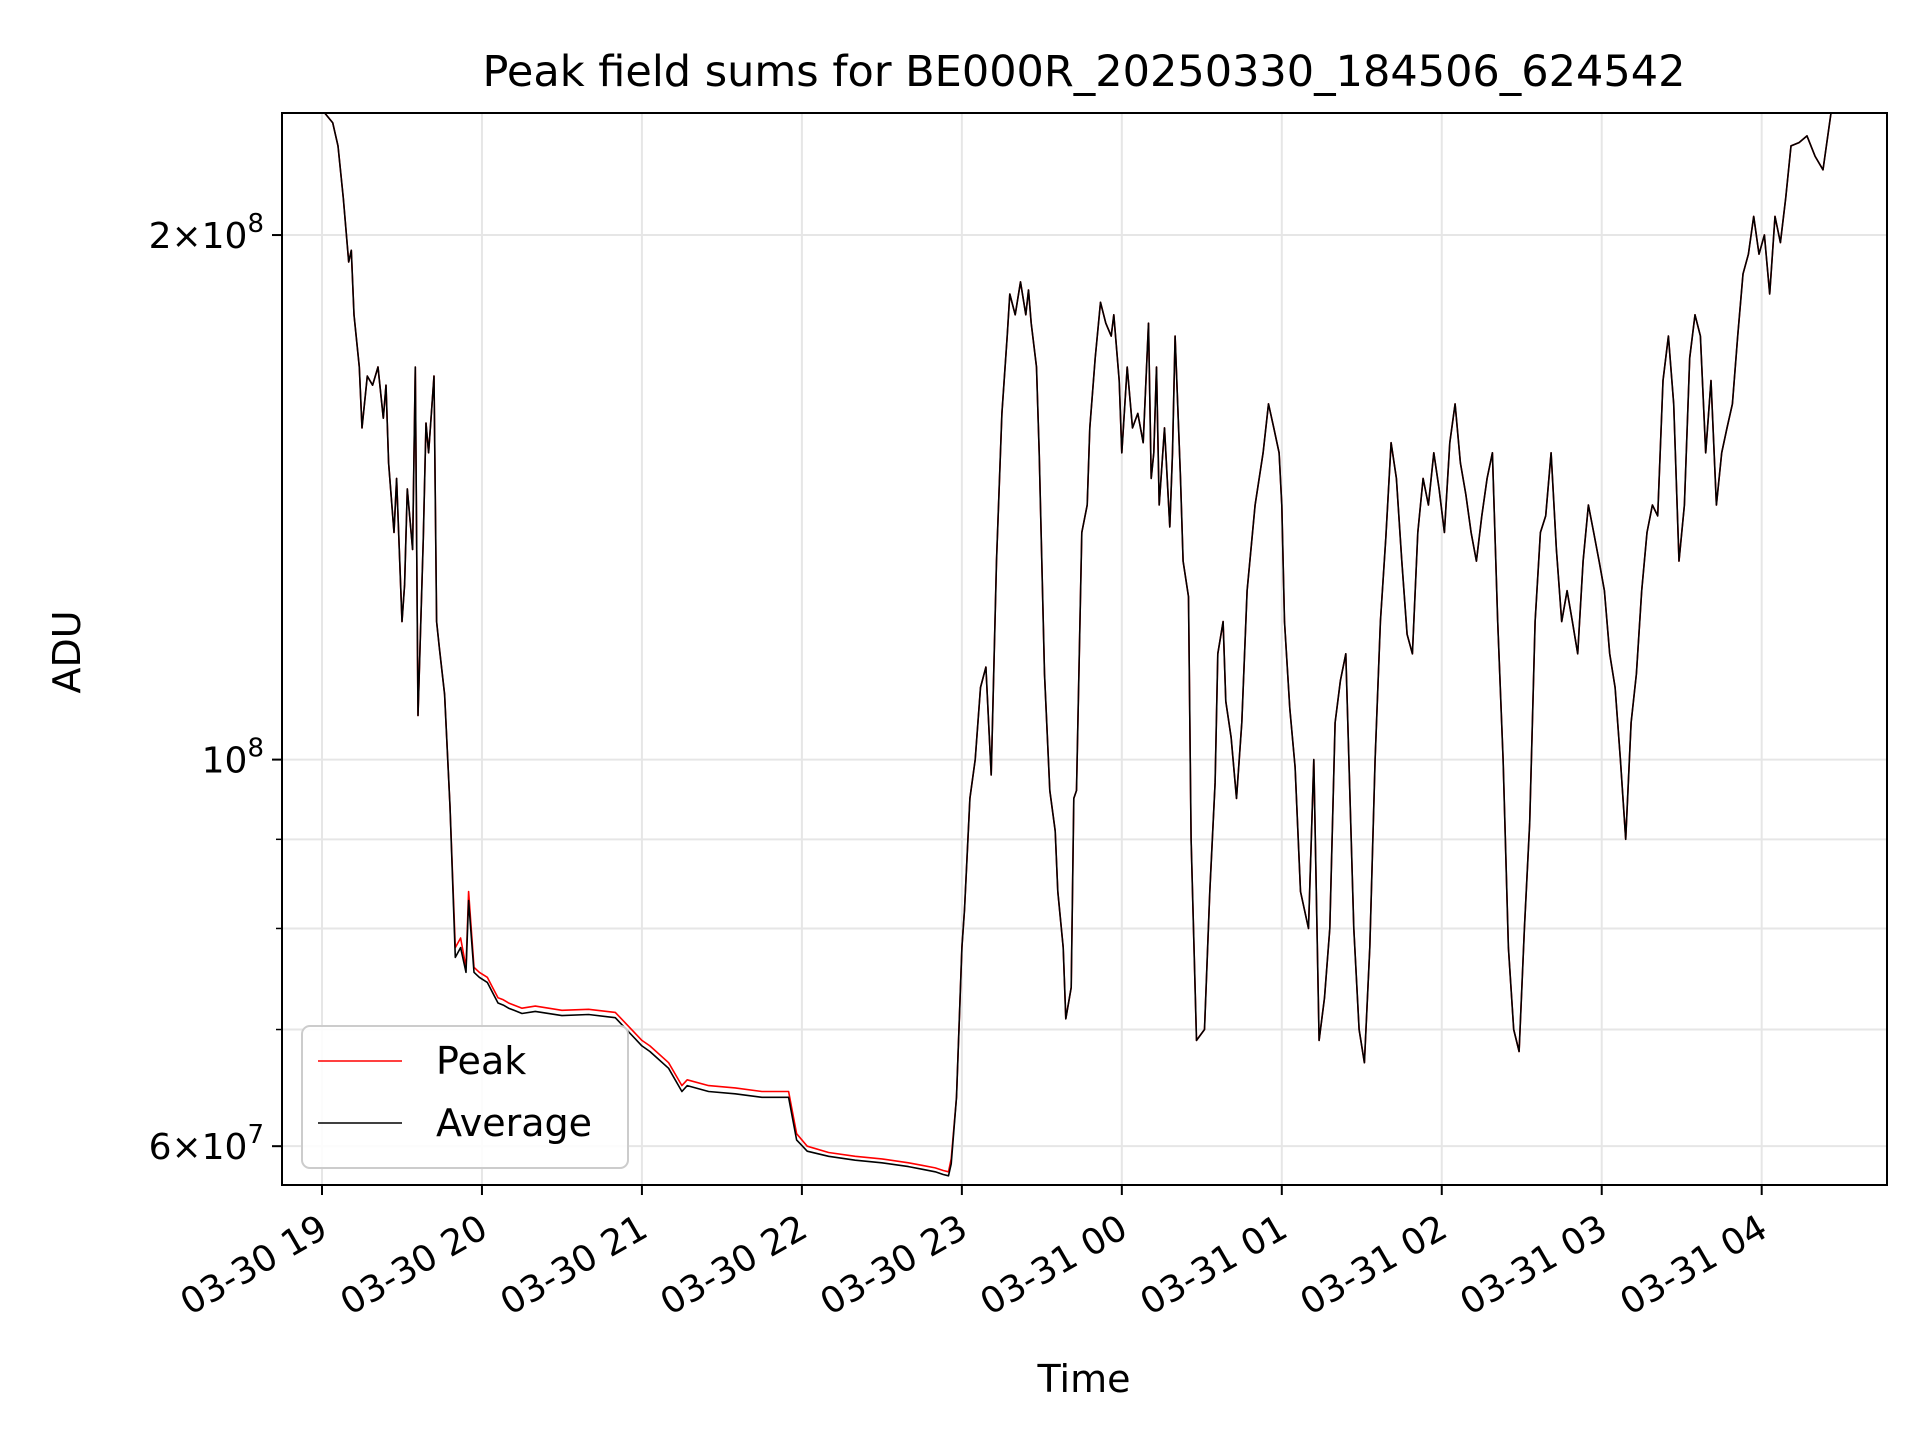 The height and width of the screenshot is (1440, 1920). I want to click on x-axis-label: Time, so click(1084, 1379).